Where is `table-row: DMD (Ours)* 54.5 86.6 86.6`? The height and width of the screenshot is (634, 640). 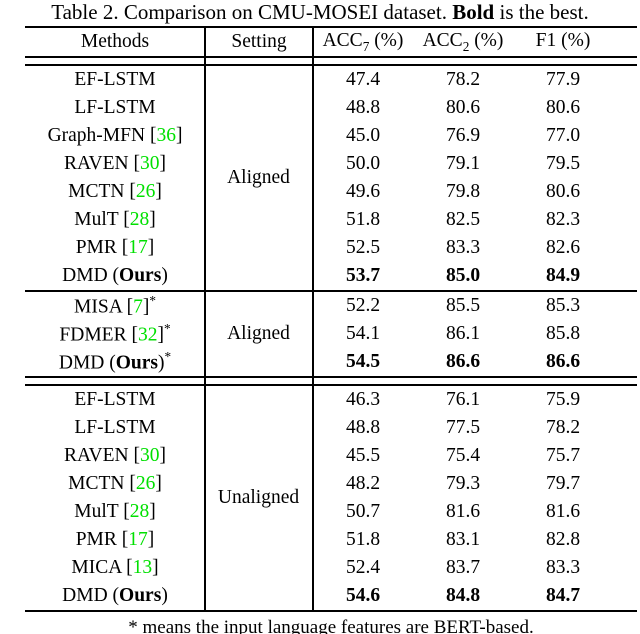 table-row: DMD (Ours)* 54.5 86.6 86.6 is located at coordinates (331, 362).